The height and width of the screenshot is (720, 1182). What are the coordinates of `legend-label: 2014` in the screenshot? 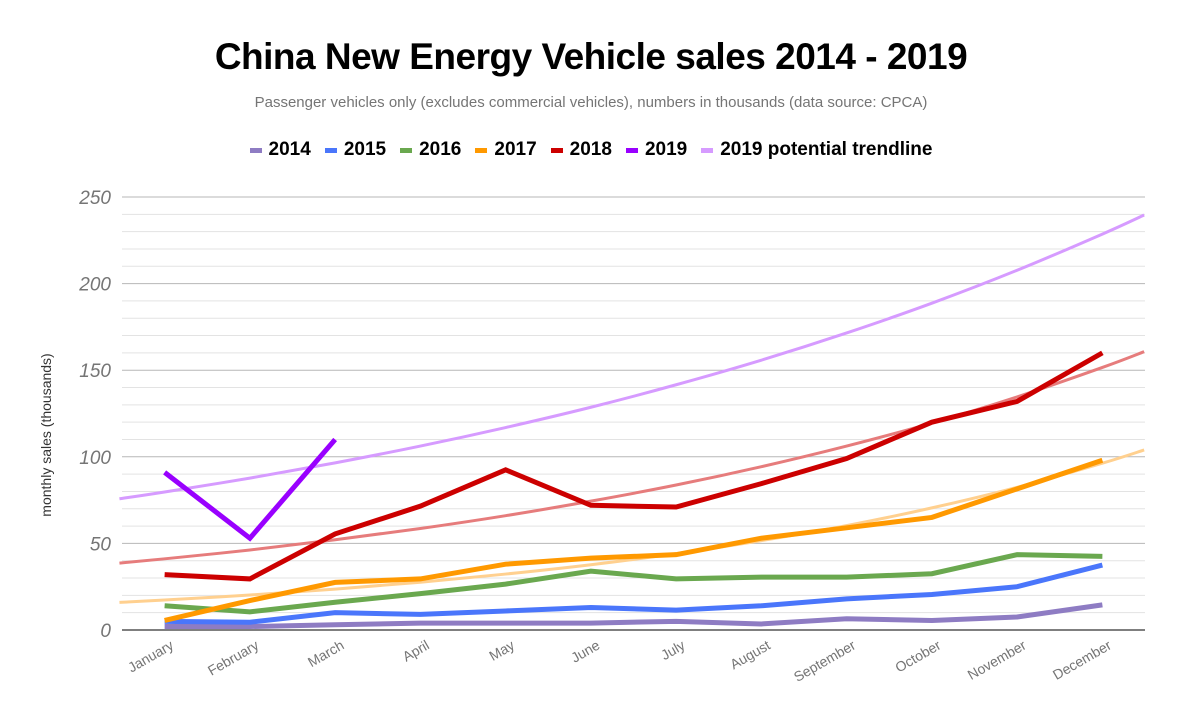 It's located at (289, 149).